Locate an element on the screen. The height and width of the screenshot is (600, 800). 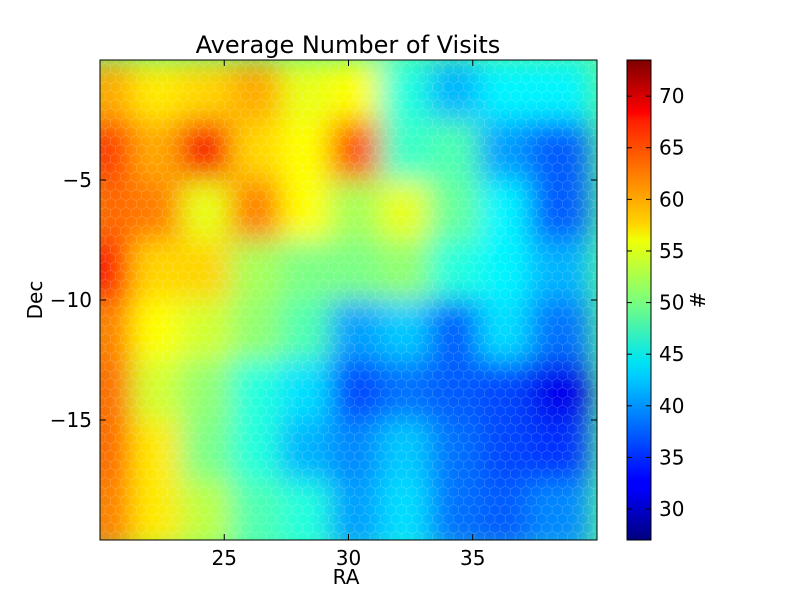
y-tick-label: −5 is located at coordinates (77, 180).